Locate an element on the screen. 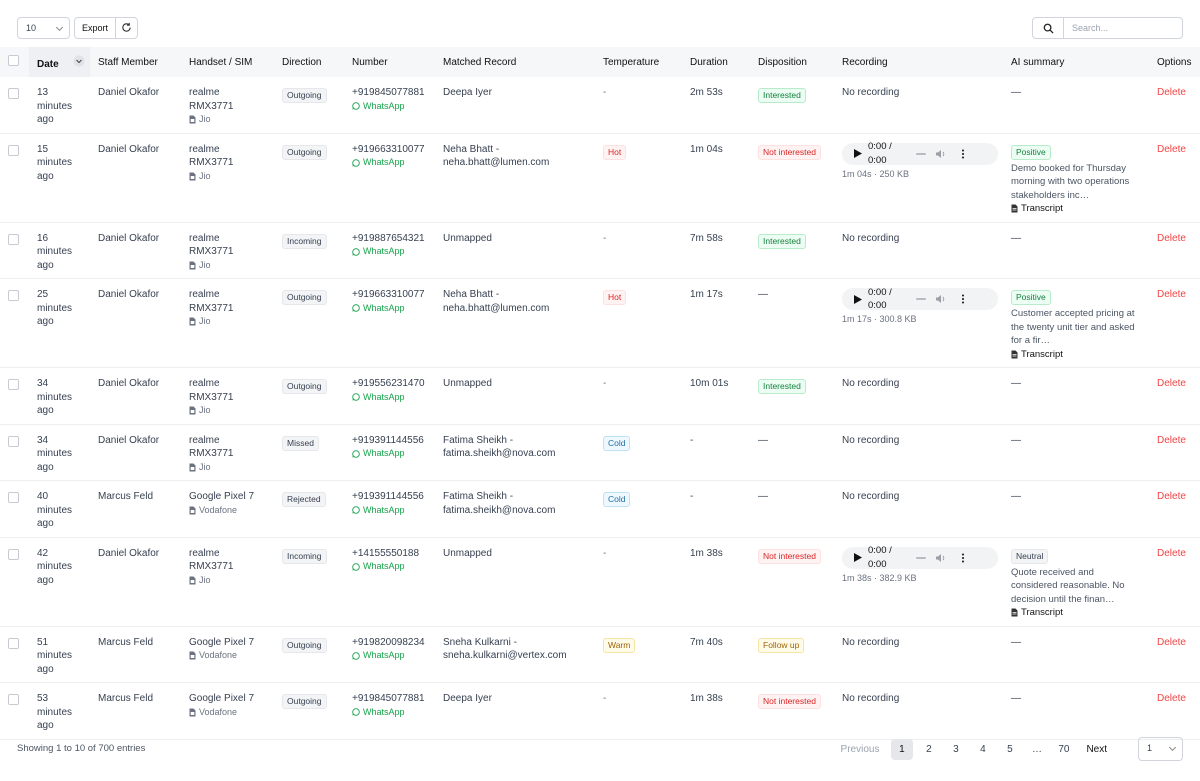 The image size is (1200, 781). no-recording: No recording is located at coordinates (871, 698).